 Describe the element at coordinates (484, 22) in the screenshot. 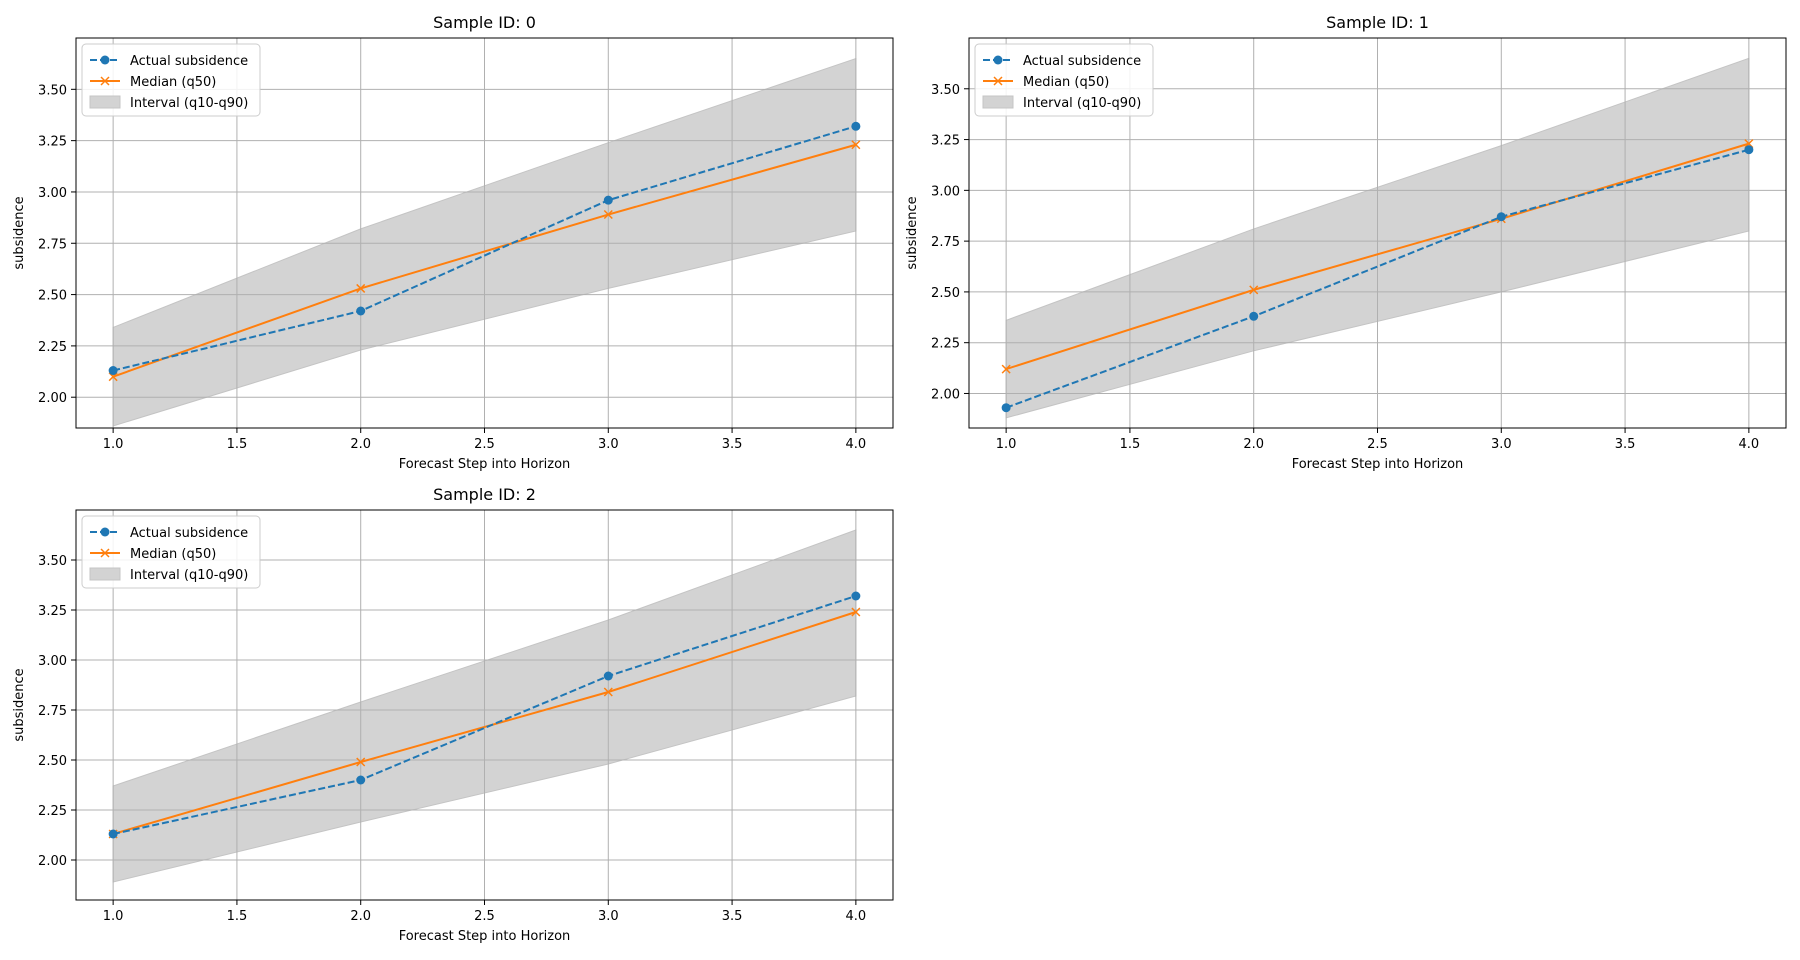

I see `chart-title: Sample ID: 0` at that location.